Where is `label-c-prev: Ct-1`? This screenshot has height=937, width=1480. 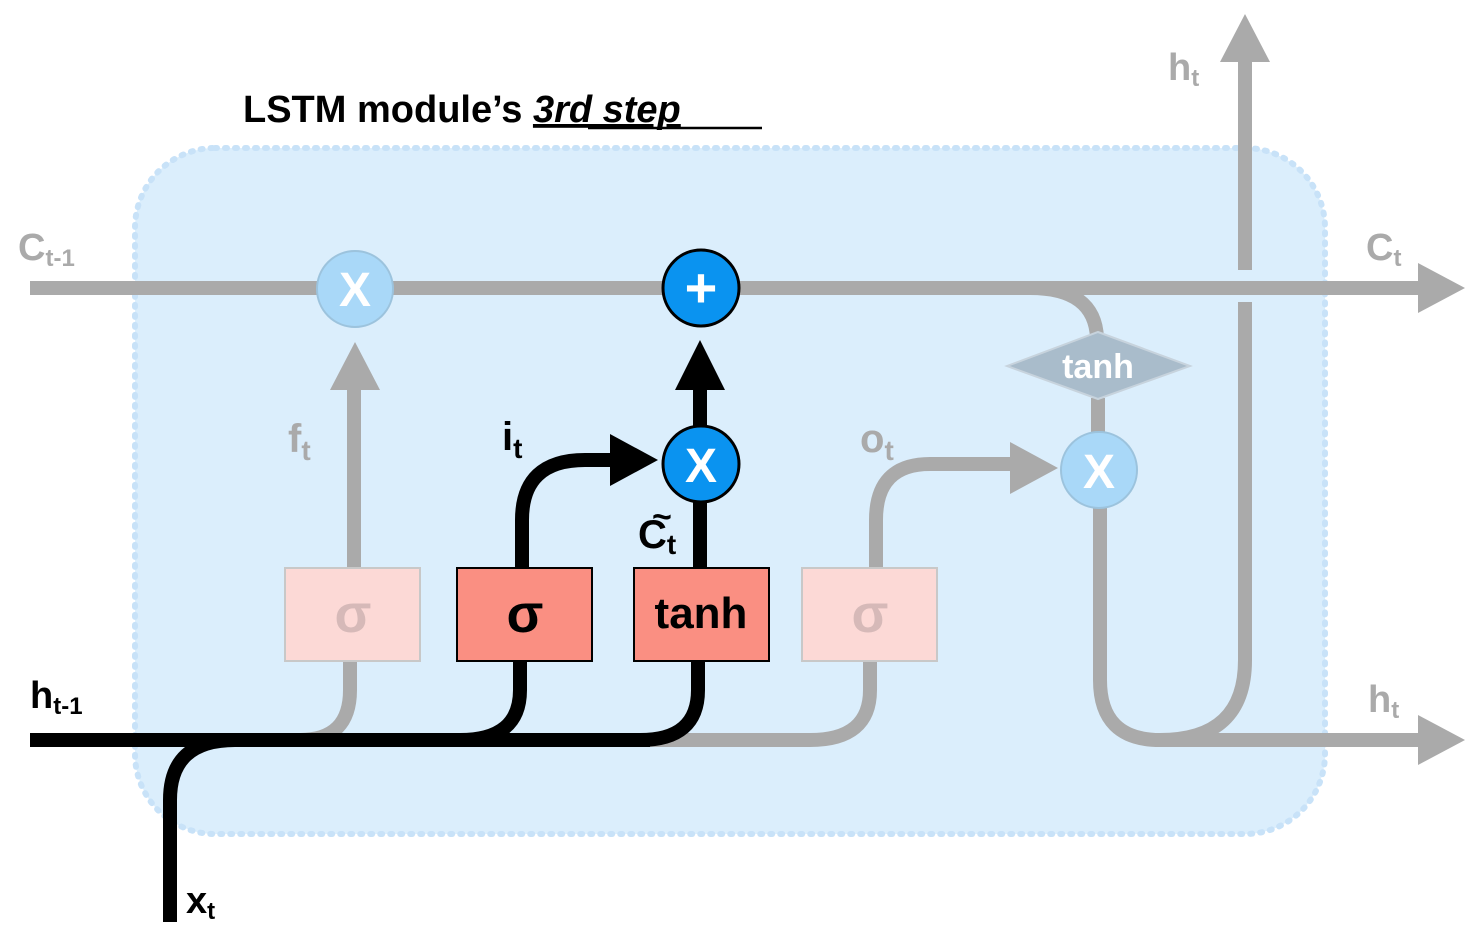
label-c-prev: Ct-1 is located at coordinates (46, 249).